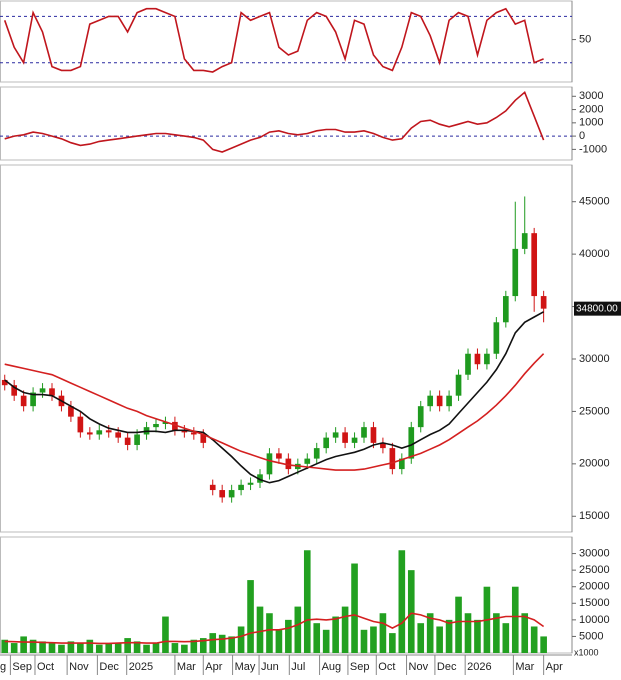 The width and height of the screenshot is (621, 680). Describe the element at coordinates (591, 123) in the screenshot. I see `y-tick-label: 1000` at that location.